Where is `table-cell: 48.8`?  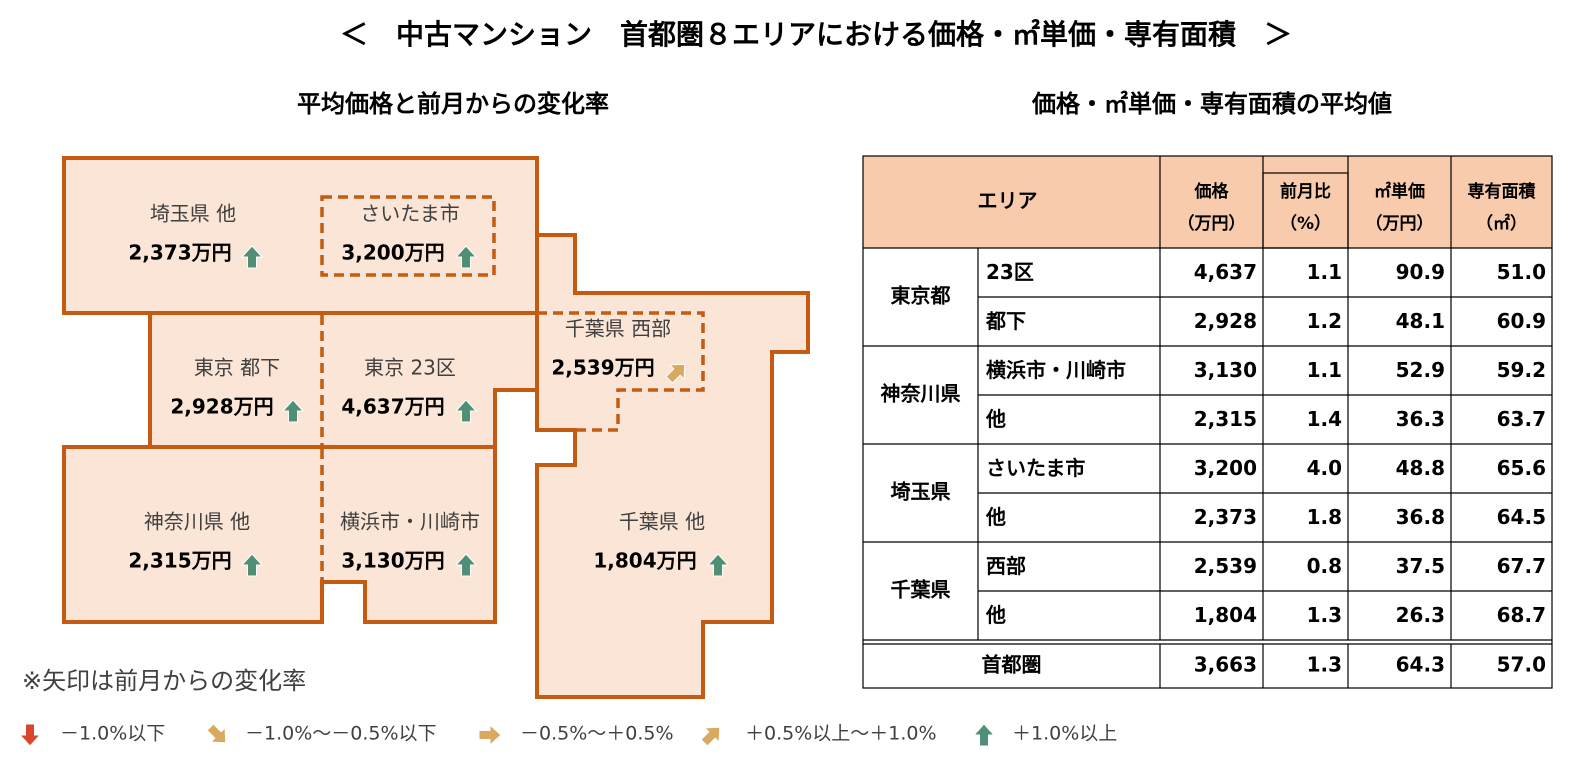 table-cell: 48.8 is located at coordinates (1420, 468).